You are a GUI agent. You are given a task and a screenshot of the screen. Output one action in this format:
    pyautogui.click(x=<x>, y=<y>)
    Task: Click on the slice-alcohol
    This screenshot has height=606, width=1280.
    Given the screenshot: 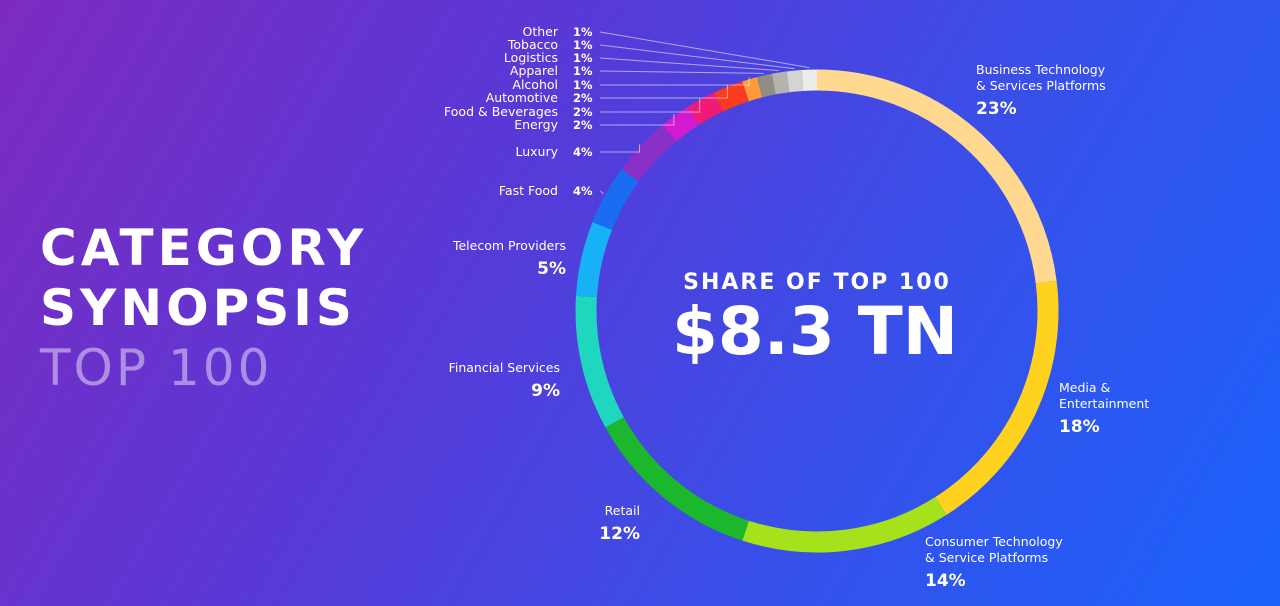 What is the action you would take?
    pyautogui.click(x=752, y=89)
    